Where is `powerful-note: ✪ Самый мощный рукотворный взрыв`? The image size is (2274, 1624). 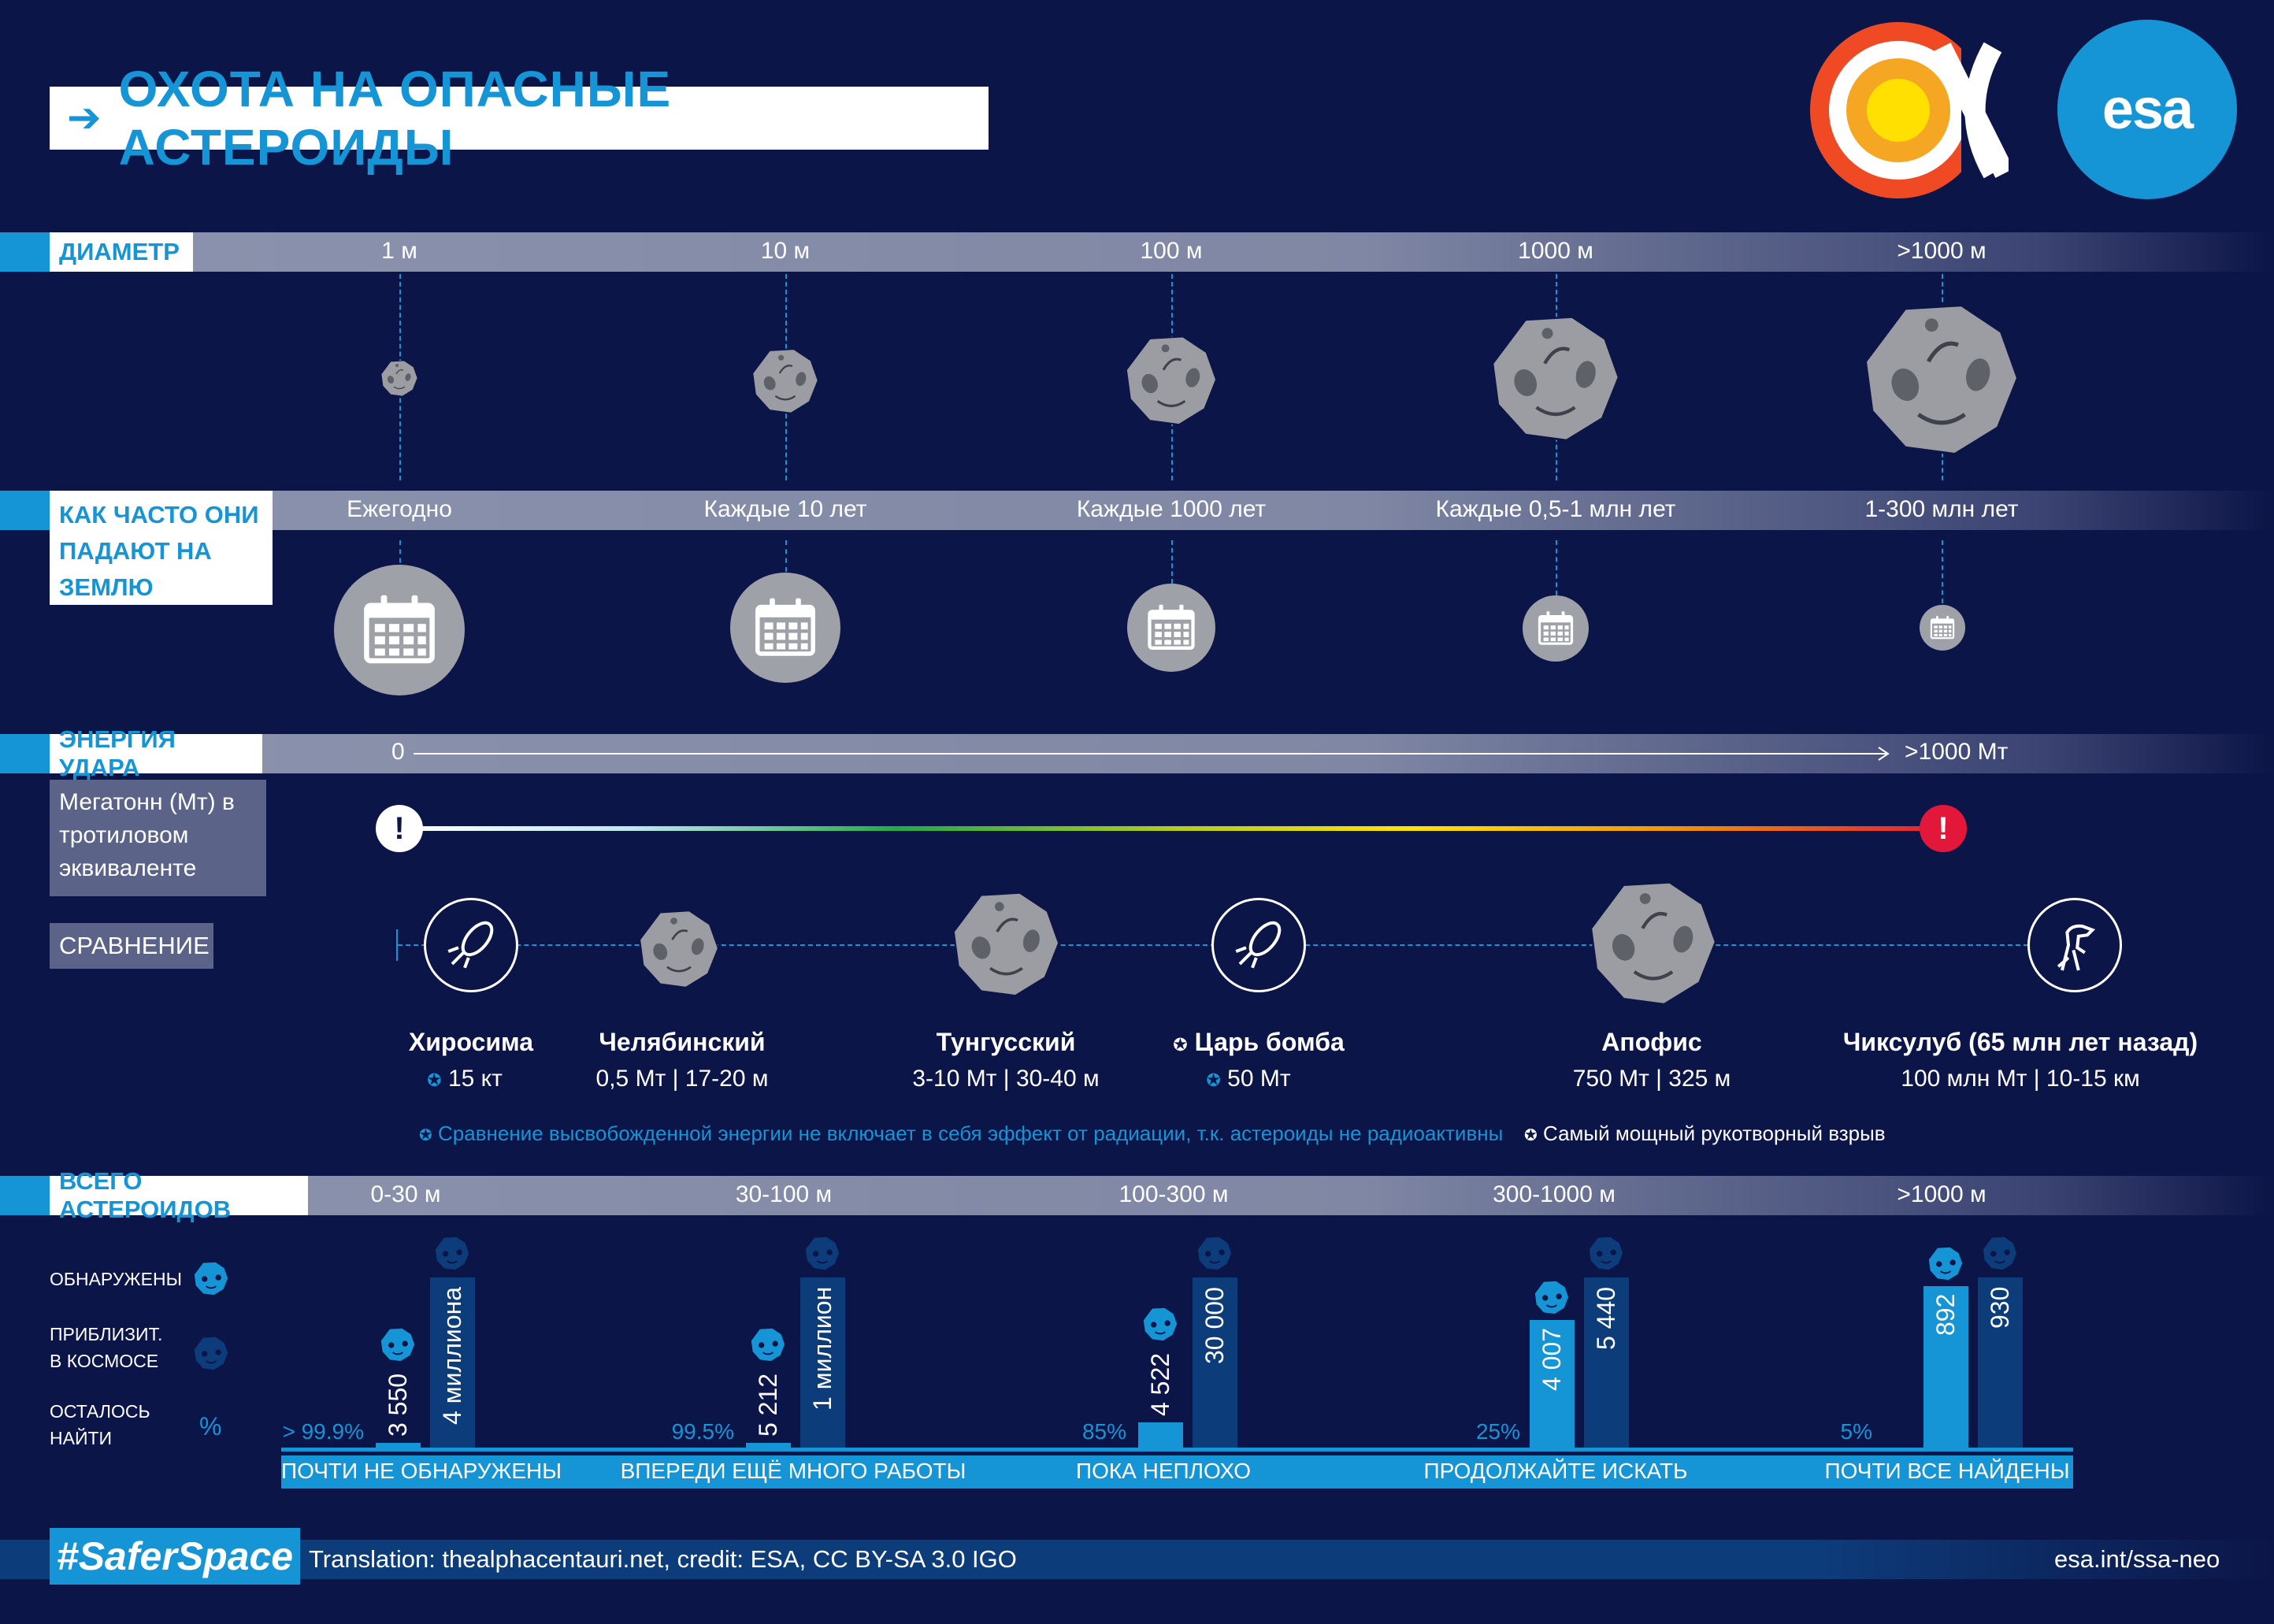
powerful-note: ✪ Самый мощный рукотворный взрыв is located at coordinates (1705, 1133).